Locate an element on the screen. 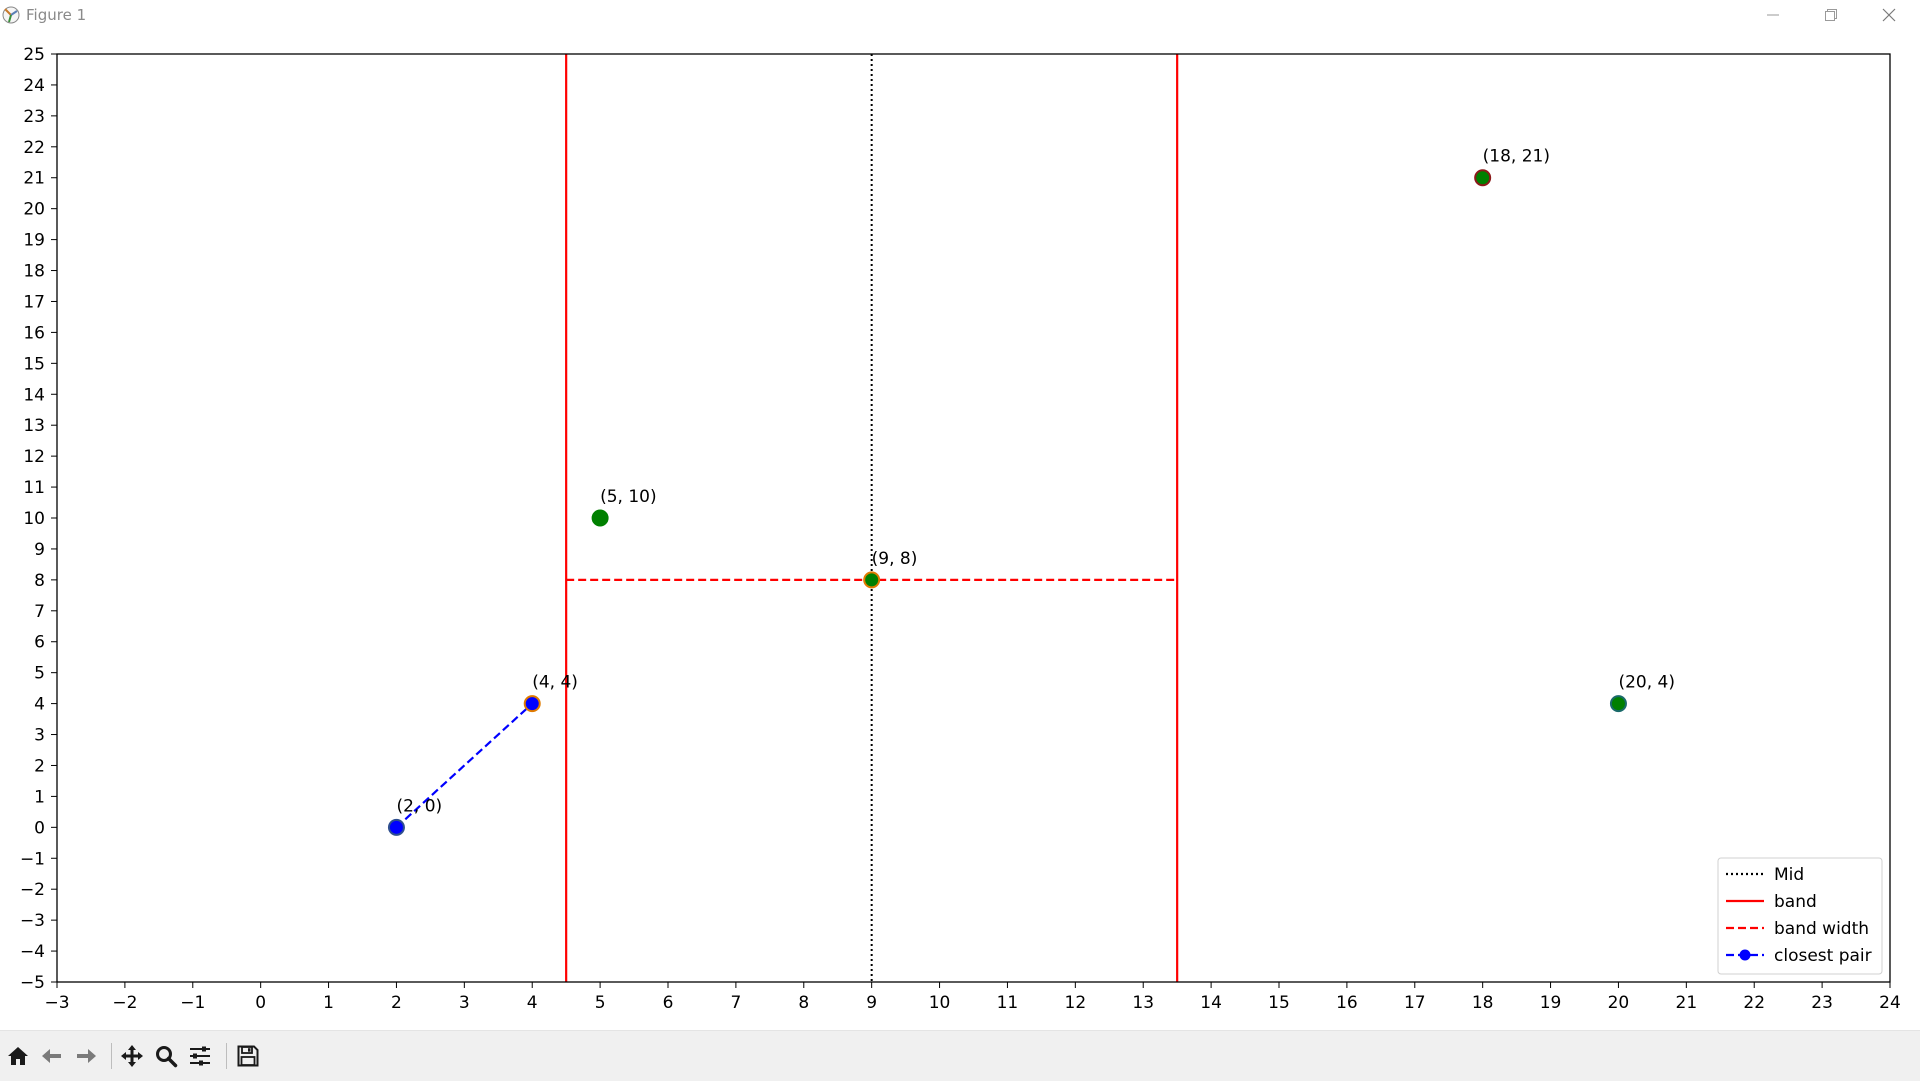 The width and height of the screenshot is (1920, 1081). y-tick-label: 25 is located at coordinates (34, 55).